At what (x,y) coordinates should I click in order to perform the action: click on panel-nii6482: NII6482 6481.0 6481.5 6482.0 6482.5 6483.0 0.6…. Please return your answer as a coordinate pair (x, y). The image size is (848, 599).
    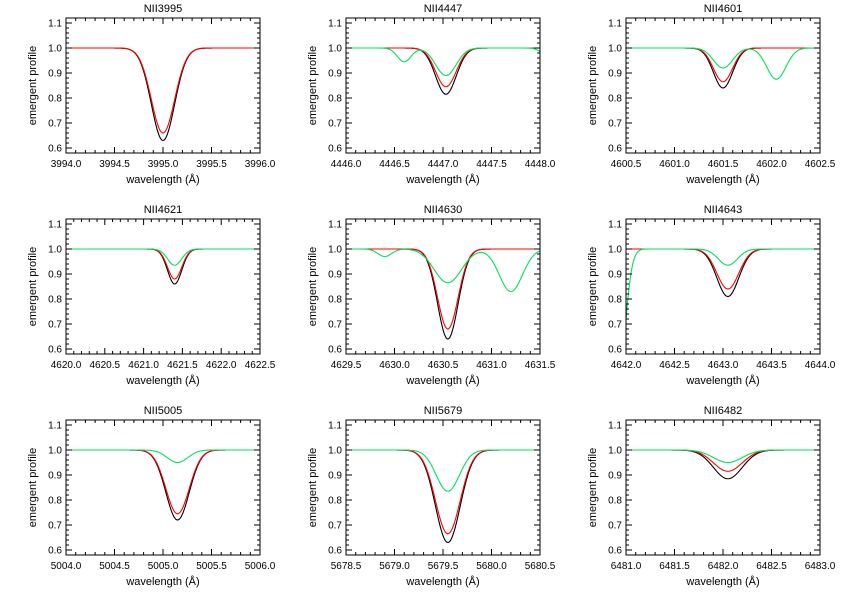
    Looking at the image, I should click on (711, 496).